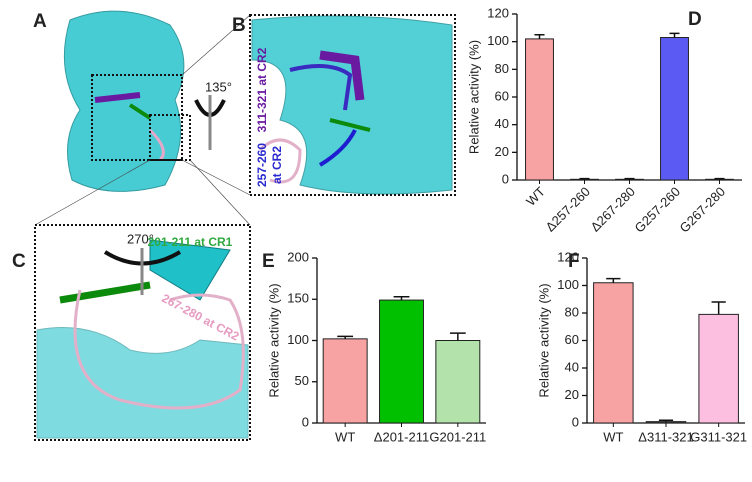 The width and height of the screenshot is (752, 482). What do you see at coordinates (574, 261) in the screenshot?
I see `panel-label: F` at bounding box center [574, 261].